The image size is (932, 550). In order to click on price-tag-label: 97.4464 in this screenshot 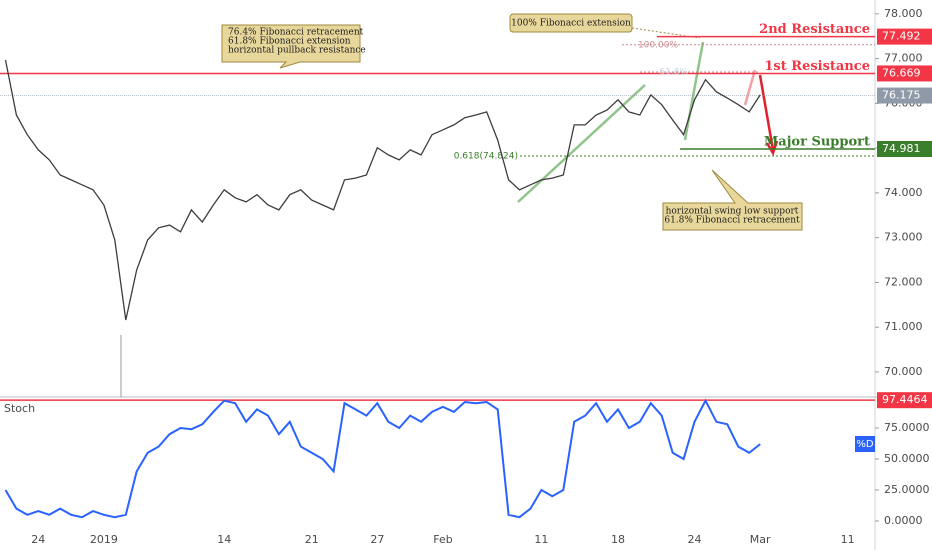, I will do `click(905, 399)`.